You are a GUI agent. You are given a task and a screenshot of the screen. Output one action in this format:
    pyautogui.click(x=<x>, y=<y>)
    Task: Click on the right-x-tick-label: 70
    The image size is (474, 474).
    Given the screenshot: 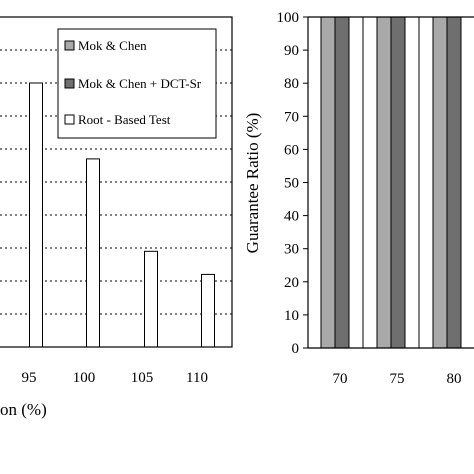 What is the action you would take?
    pyautogui.click(x=340, y=379)
    